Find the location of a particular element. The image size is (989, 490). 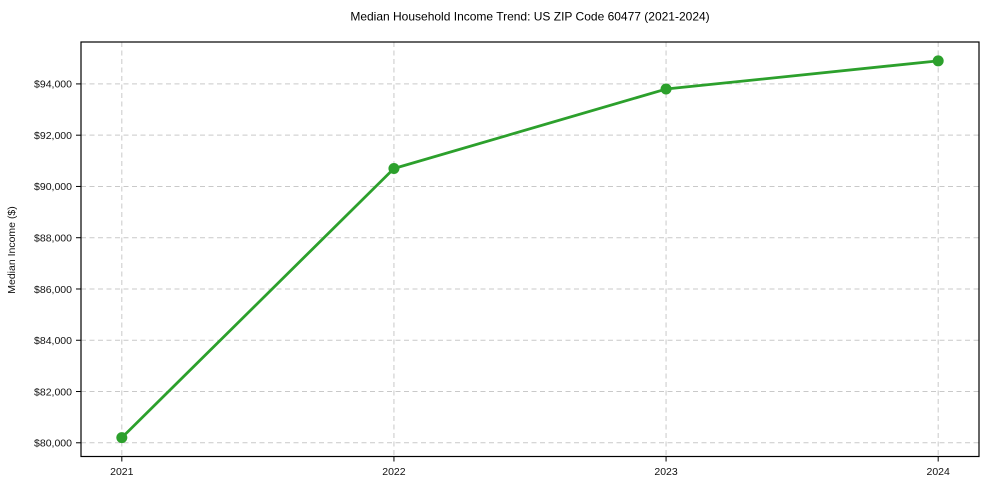

y-tick-label: $94,000 is located at coordinates (53, 85).